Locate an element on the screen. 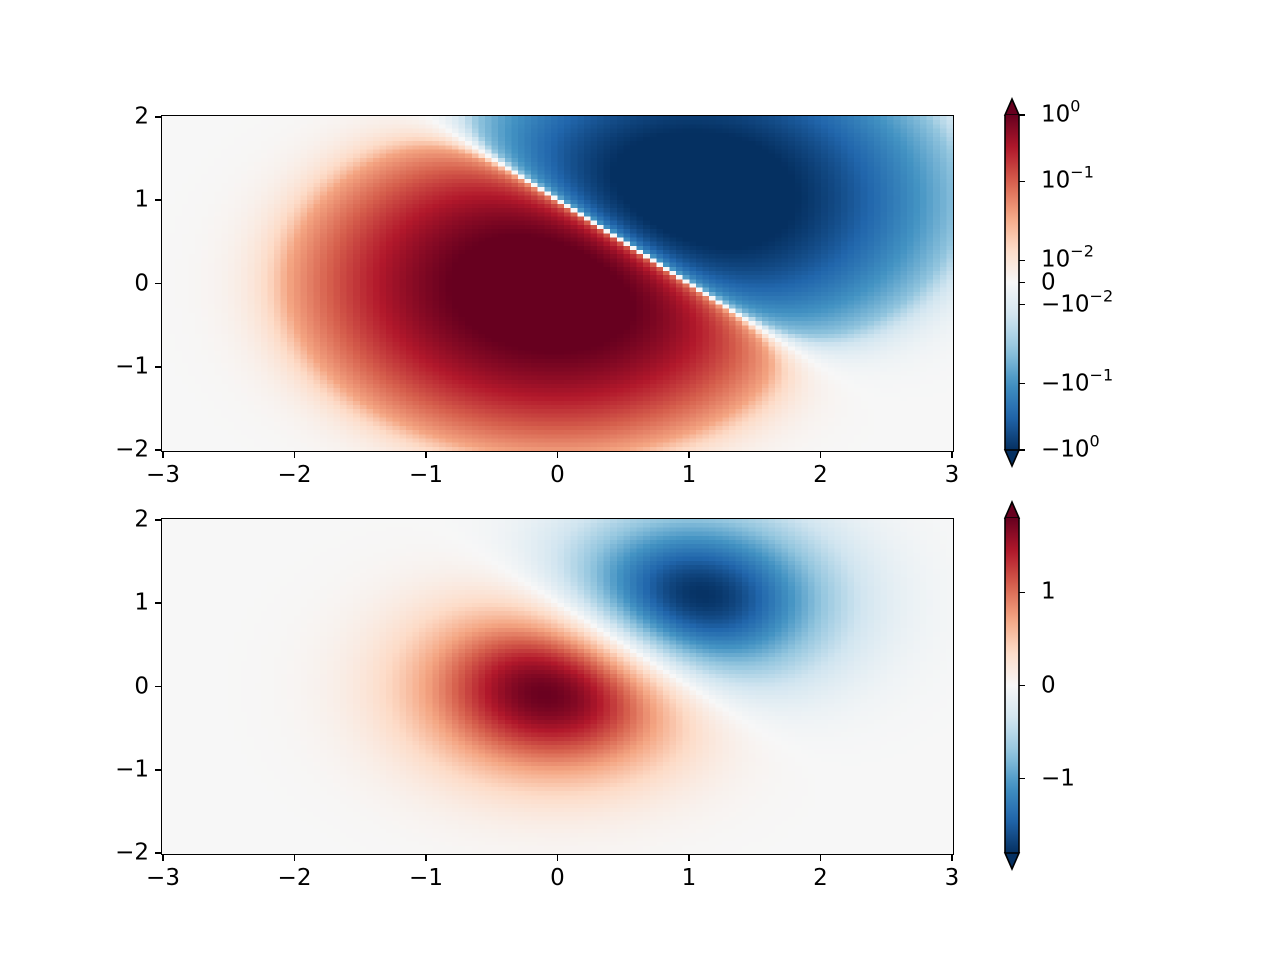 This screenshot has height=960, width=1280. colorbar-tick-label: 10⁻² is located at coordinates (1067, 257).